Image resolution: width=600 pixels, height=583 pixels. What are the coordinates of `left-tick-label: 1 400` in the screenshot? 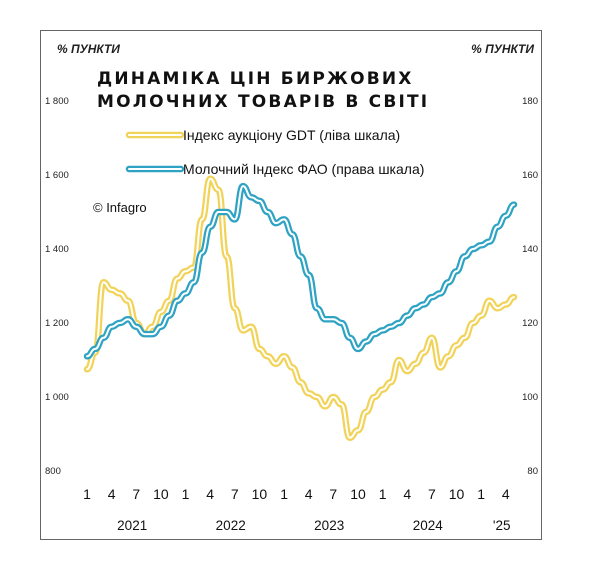 It's located at (57, 249).